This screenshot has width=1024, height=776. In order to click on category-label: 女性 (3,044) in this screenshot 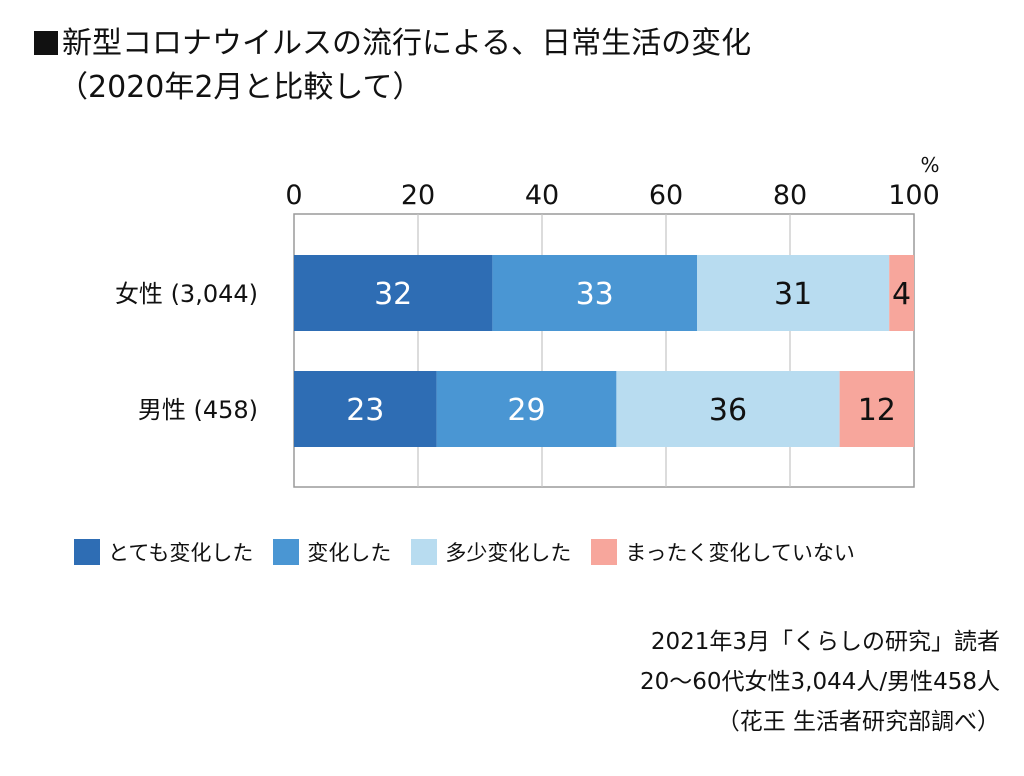, I will do `click(186, 294)`.